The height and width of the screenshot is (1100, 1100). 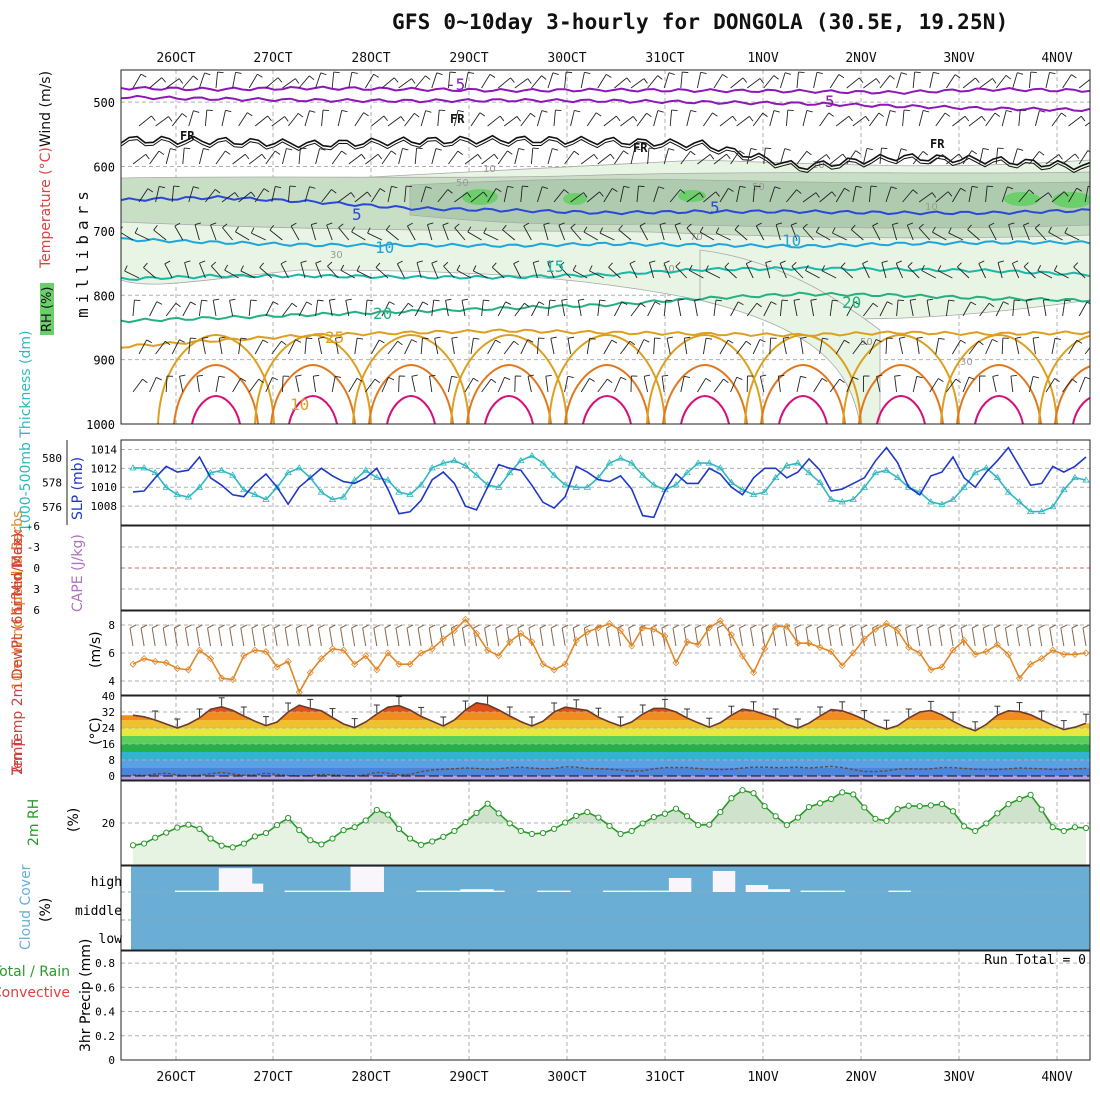 What do you see at coordinates (999, 393) in the screenshot?
I see `isotherm-30-lobe` at bounding box center [999, 393].